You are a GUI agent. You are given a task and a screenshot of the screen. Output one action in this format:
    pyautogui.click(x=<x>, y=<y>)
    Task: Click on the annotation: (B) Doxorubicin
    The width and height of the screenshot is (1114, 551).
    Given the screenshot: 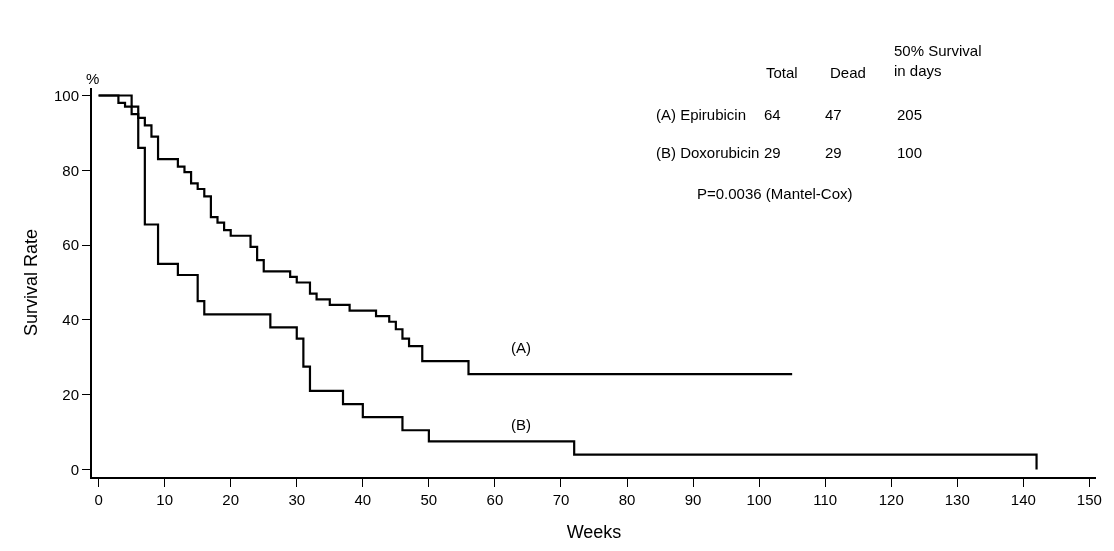 What is the action you would take?
    pyautogui.click(x=708, y=152)
    